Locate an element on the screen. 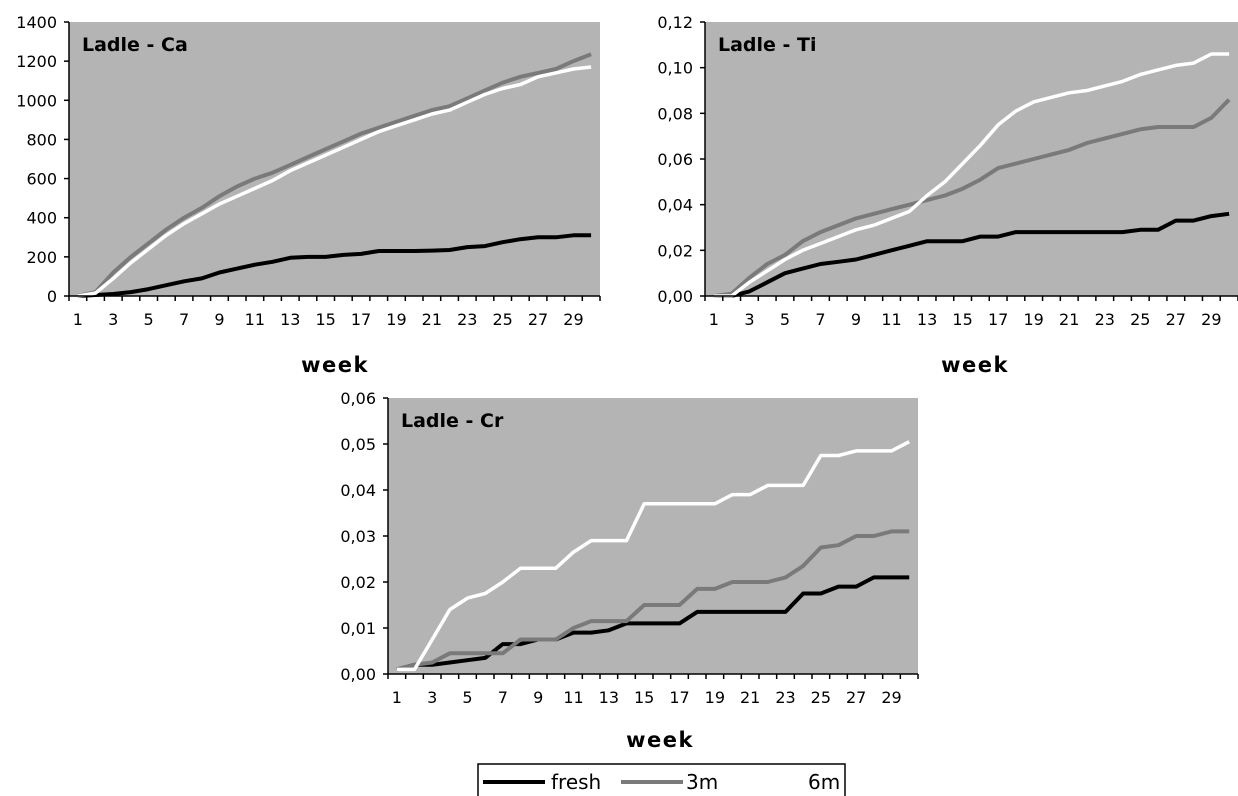  y-tick-label: 0,03 is located at coordinates (358, 536).